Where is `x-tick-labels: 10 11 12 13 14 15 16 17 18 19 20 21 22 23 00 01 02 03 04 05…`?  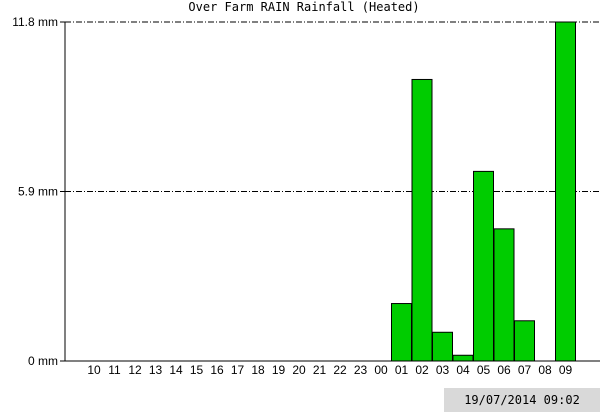 x-tick-labels: 10 11 12 13 14 15 16 17 18 19 20 21 22 23 00 01 02 03 04 05… is located at coordinates (329, 370).